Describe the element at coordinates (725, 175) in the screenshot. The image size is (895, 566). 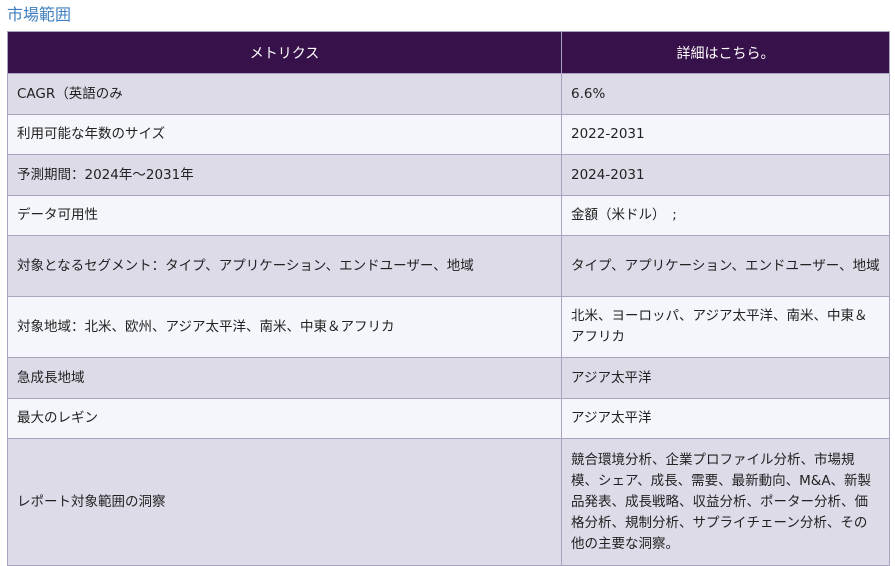
I see `value-cell: 2024-2031` at that location.